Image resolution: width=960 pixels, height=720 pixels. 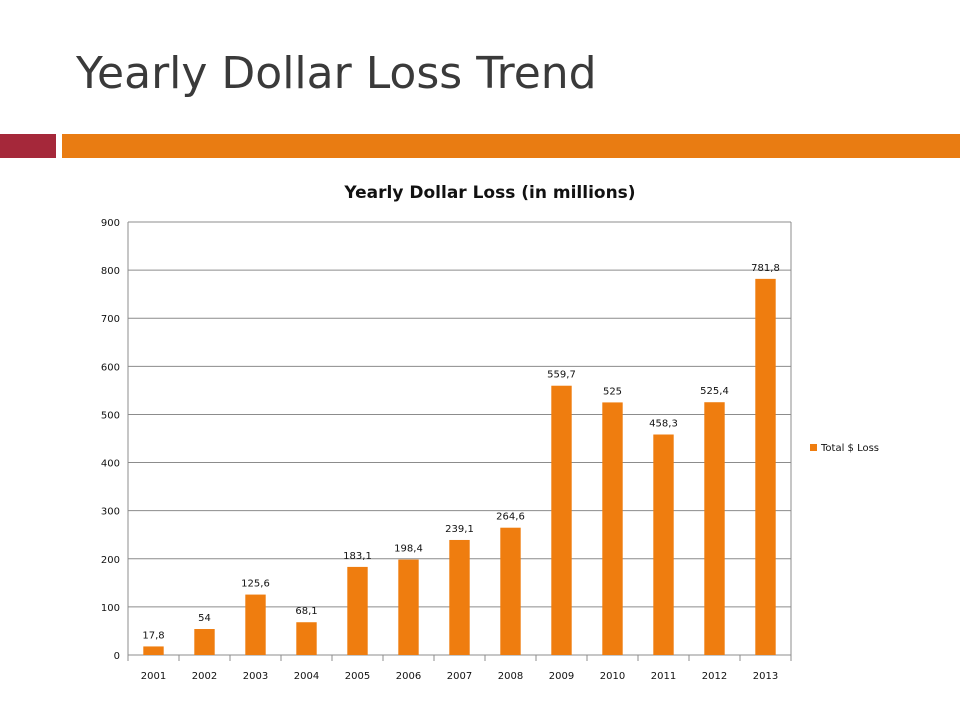 I want to click on y-tick-label: 200, so click(x=110, y=560).